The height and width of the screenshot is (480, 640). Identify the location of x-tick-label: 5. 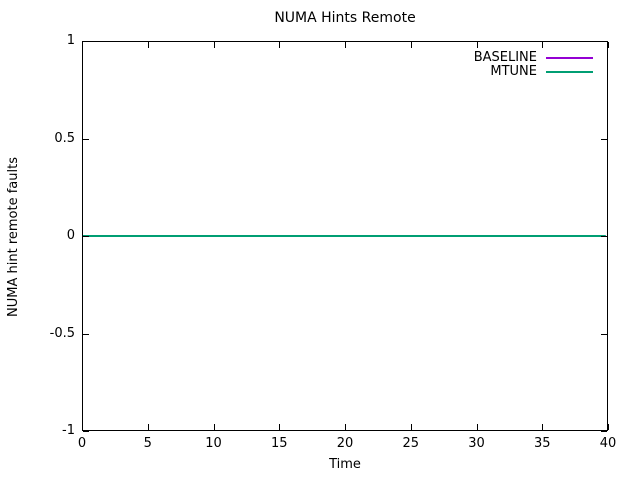
(147, 443).